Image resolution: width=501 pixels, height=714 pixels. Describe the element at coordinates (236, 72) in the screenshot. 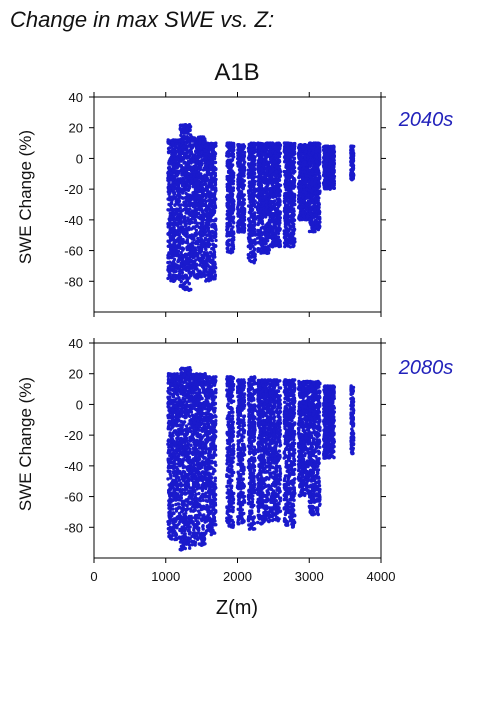

I see `scenario-label: A1B` at that location.